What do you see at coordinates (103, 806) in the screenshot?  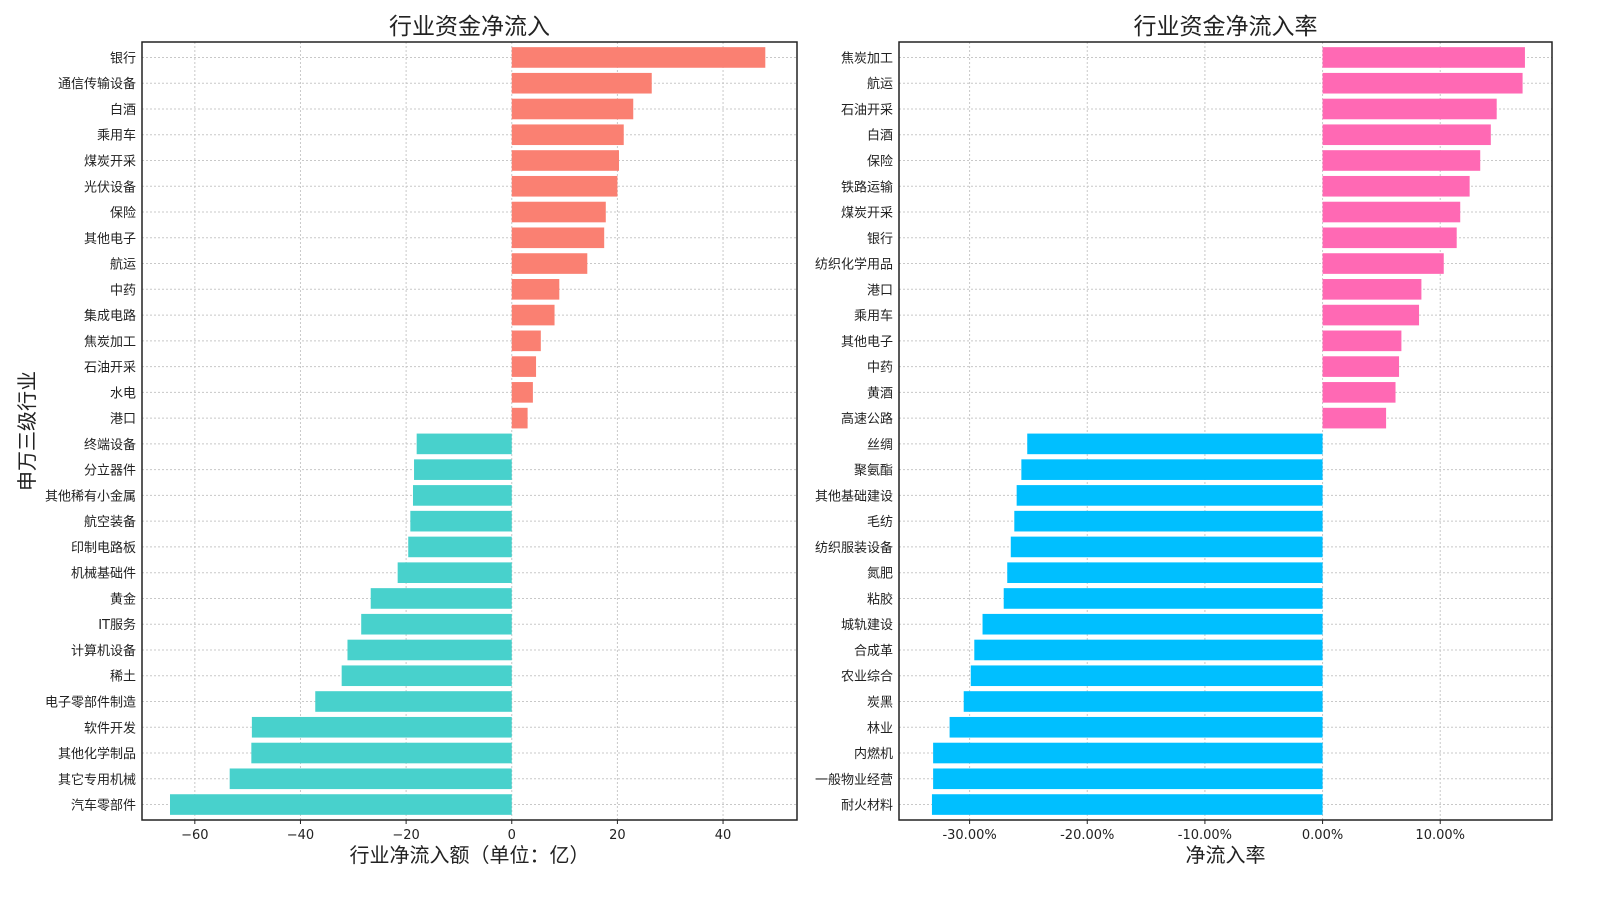 I see `category-label: 汽车零部件` at bounding box center [103, 806].